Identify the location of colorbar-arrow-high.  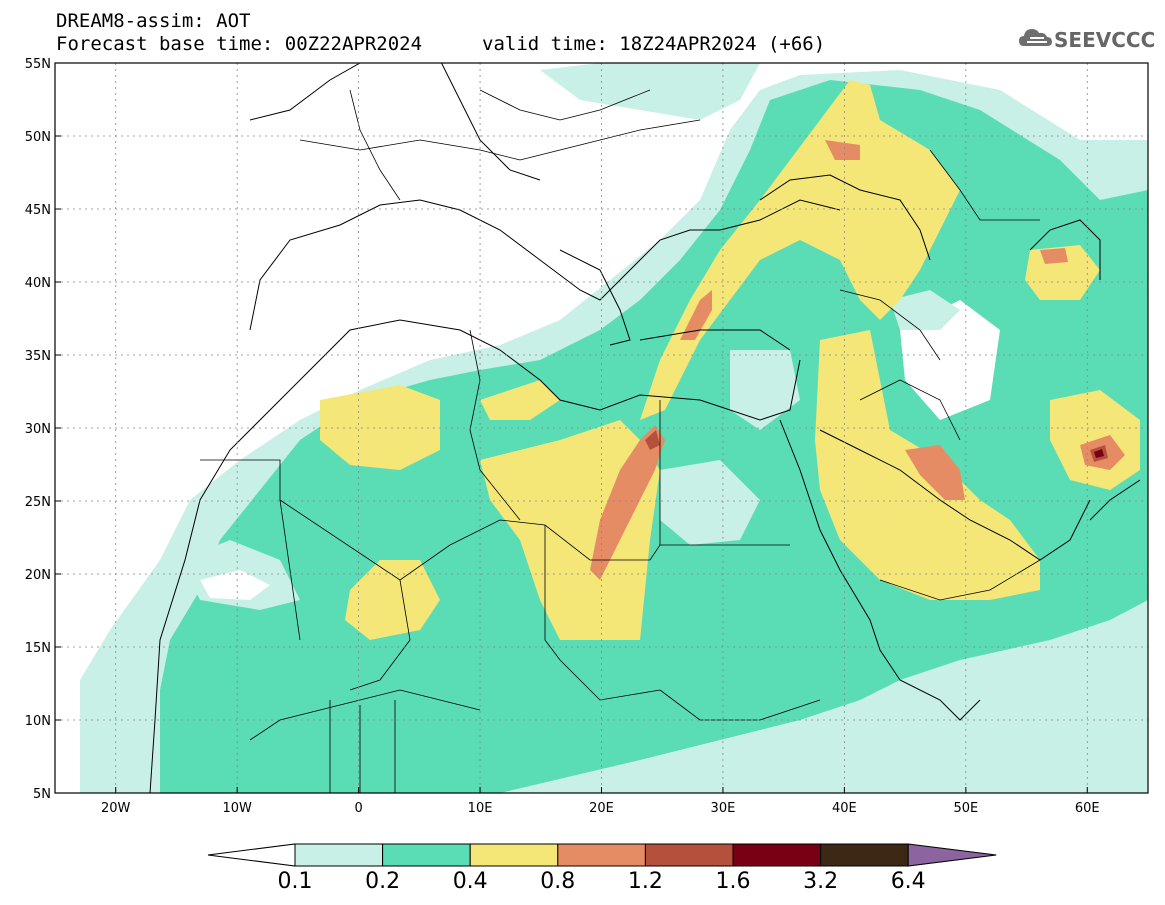
(952, 855).